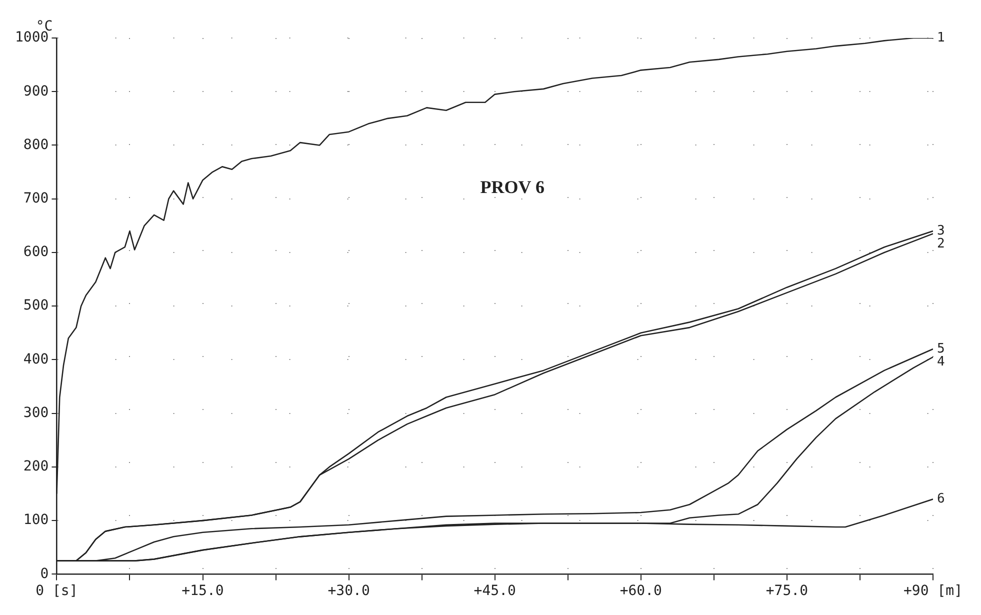 This screenshot has width=981, height=615. Describe the element at coordinates (36, 144) in the screenshot. I see `y-tick-label: 800` at that location.